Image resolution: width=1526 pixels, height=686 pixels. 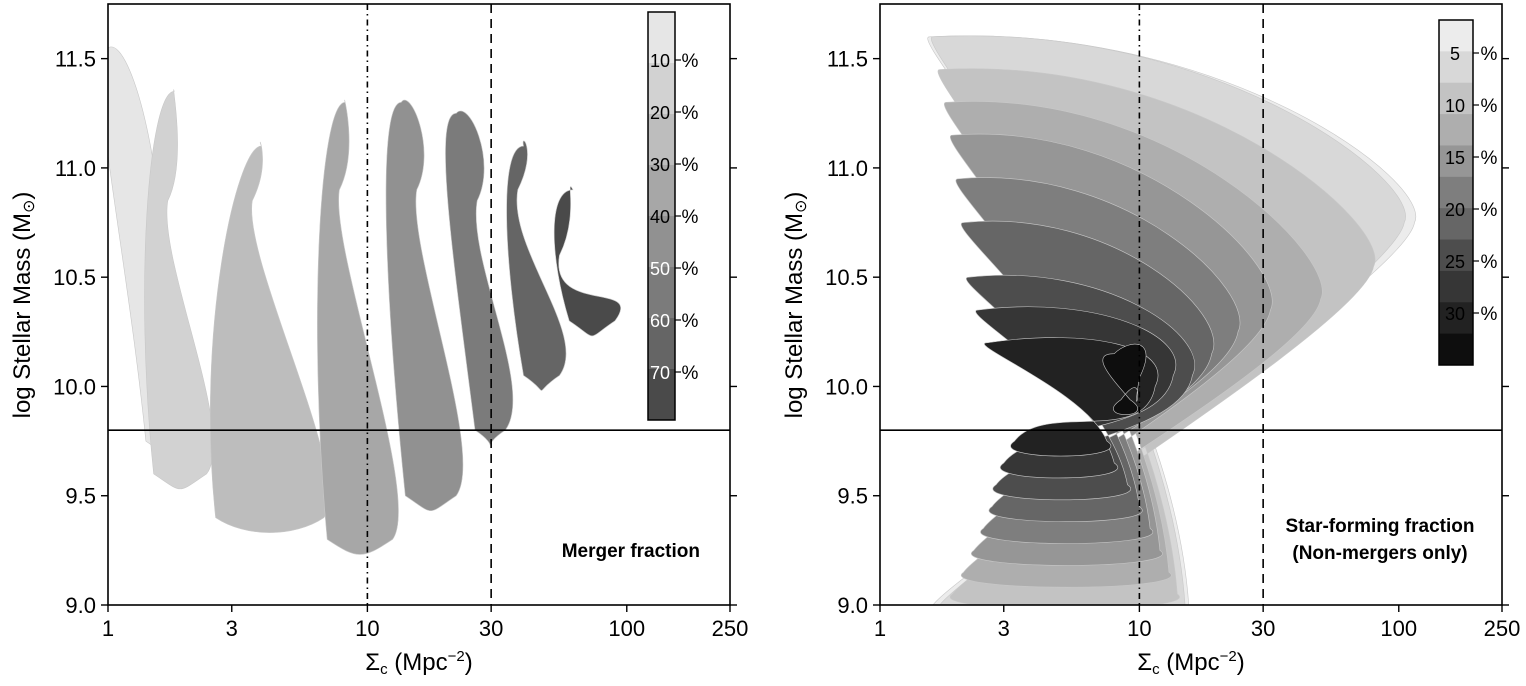 What do you see at coordinates (80, 496) in the screenshot?
I see `merger-y-tick-label-1: 9.5` at bounding box center [80, 496].